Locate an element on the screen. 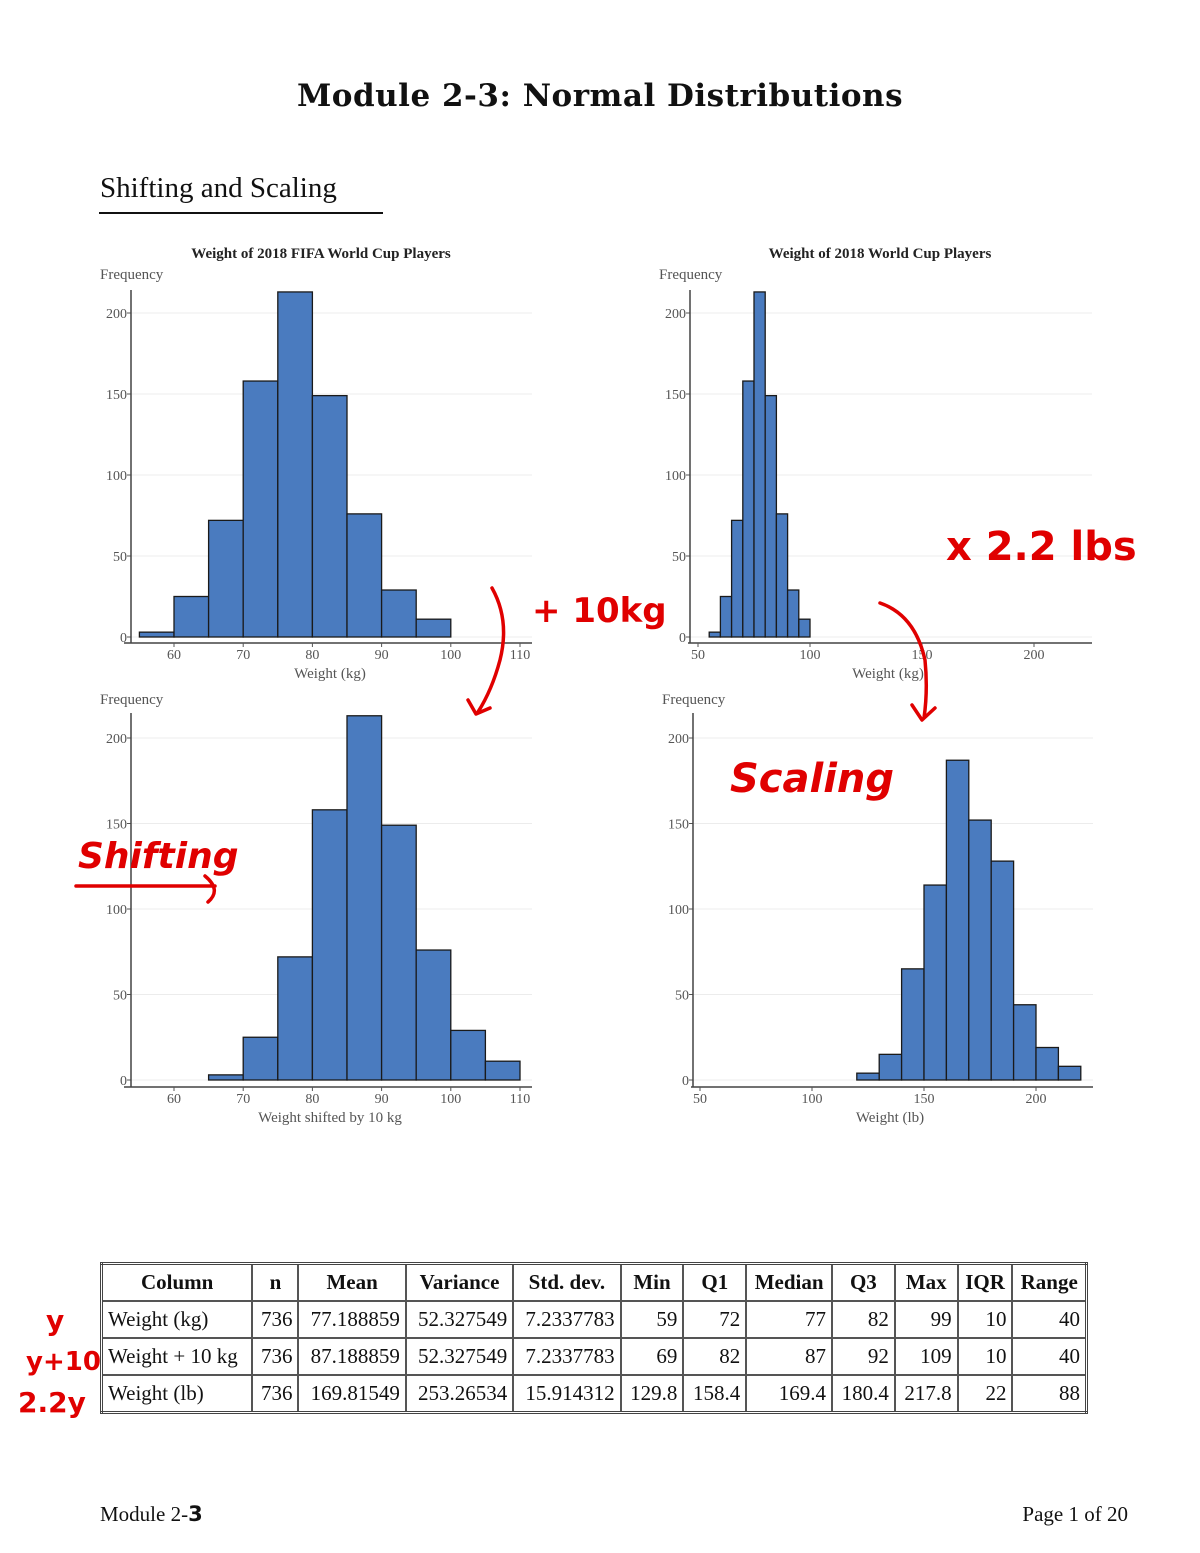 This screenshot has width=1200, height=1553. annotation-row-2-2y: 2.2y is located at coordinates (52, 1402).